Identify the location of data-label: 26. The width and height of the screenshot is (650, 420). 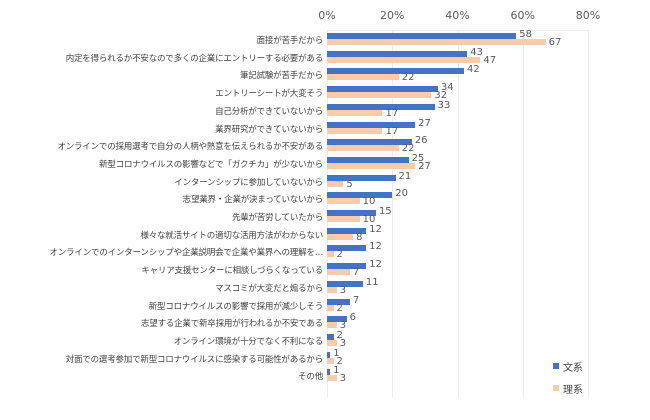
(421, 141).